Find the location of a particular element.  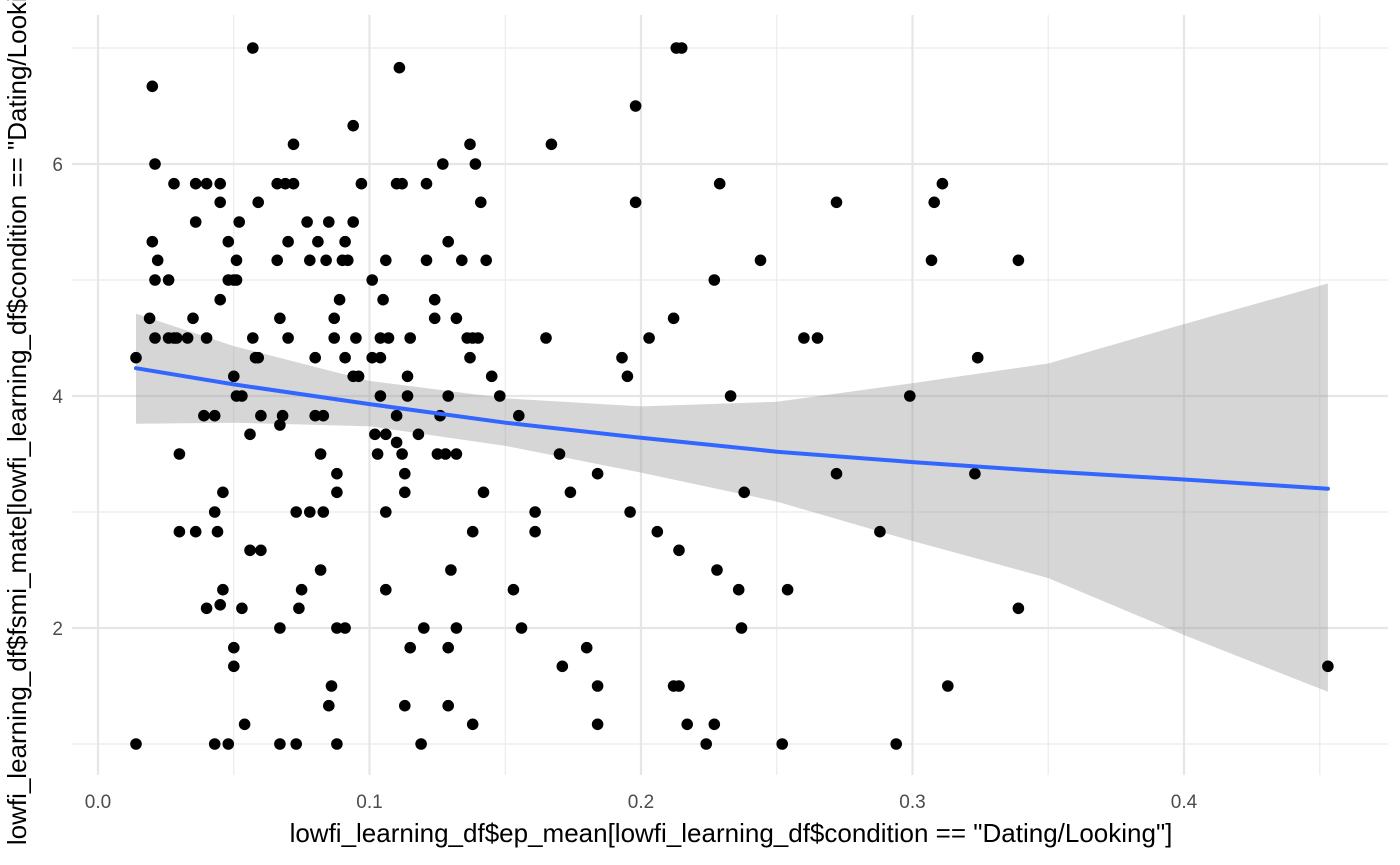

y-tick-label-2: 6 is located at coordinates (57, 165).